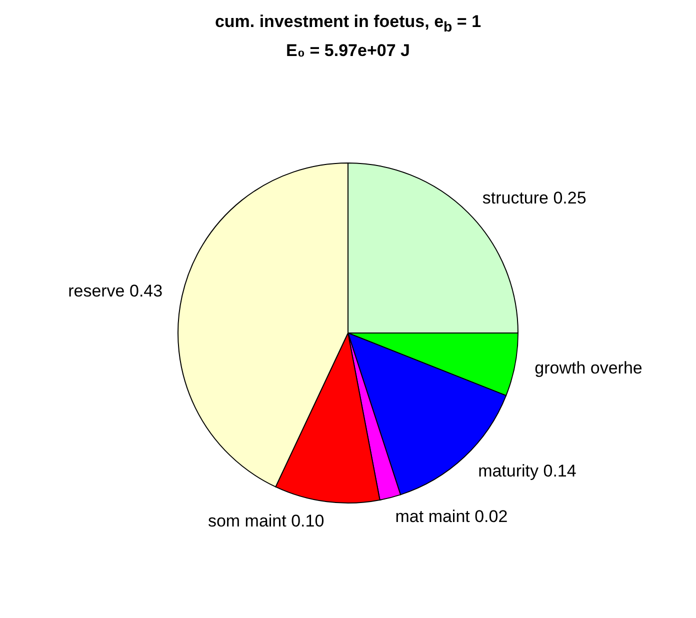 Image resolution: width=696 pixels, height=618 pixels. Describe the element at coordinates (348, 51) in the screenshot. I see `chart-subtitle: E₀ = 5.97e+07 J` at that location.